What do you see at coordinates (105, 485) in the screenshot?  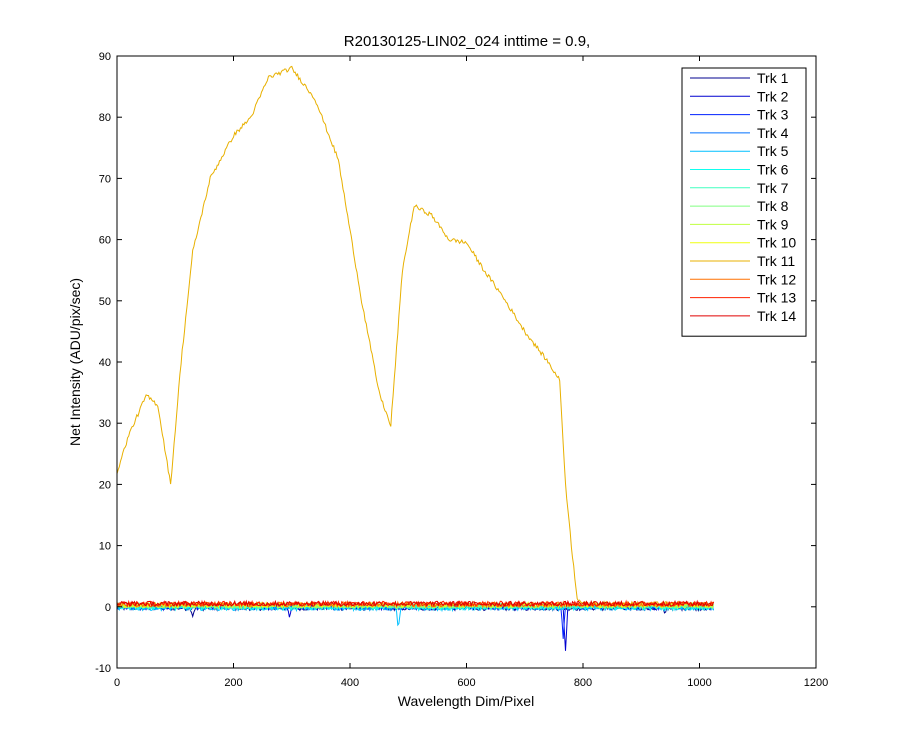 I see `y-tick-label: 20` at bounding box center [105, 485].